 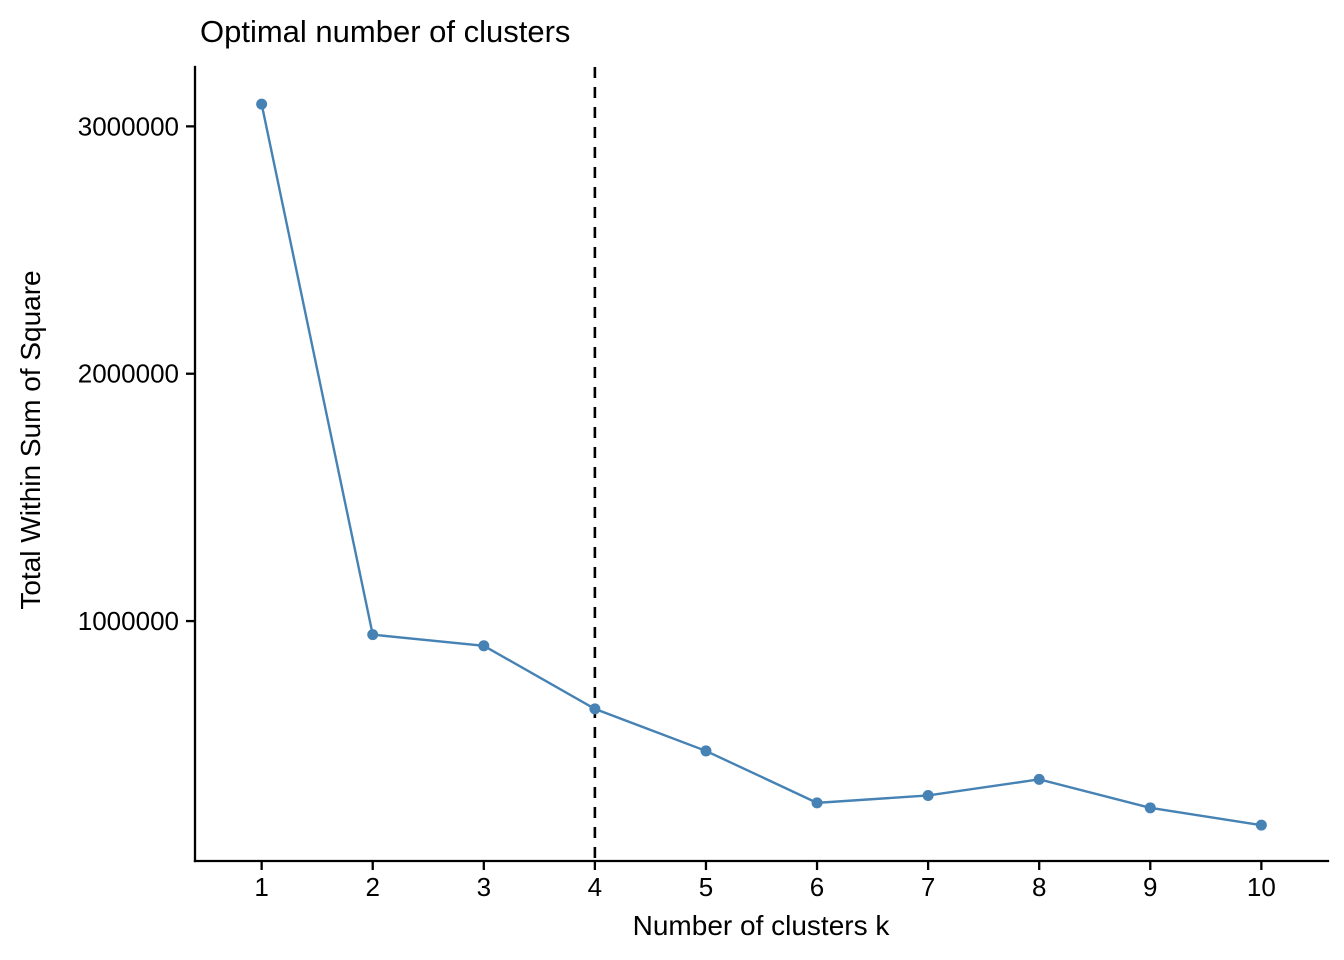 I want to click on y-tick-label: 1000000, so click(x=128, y=621).